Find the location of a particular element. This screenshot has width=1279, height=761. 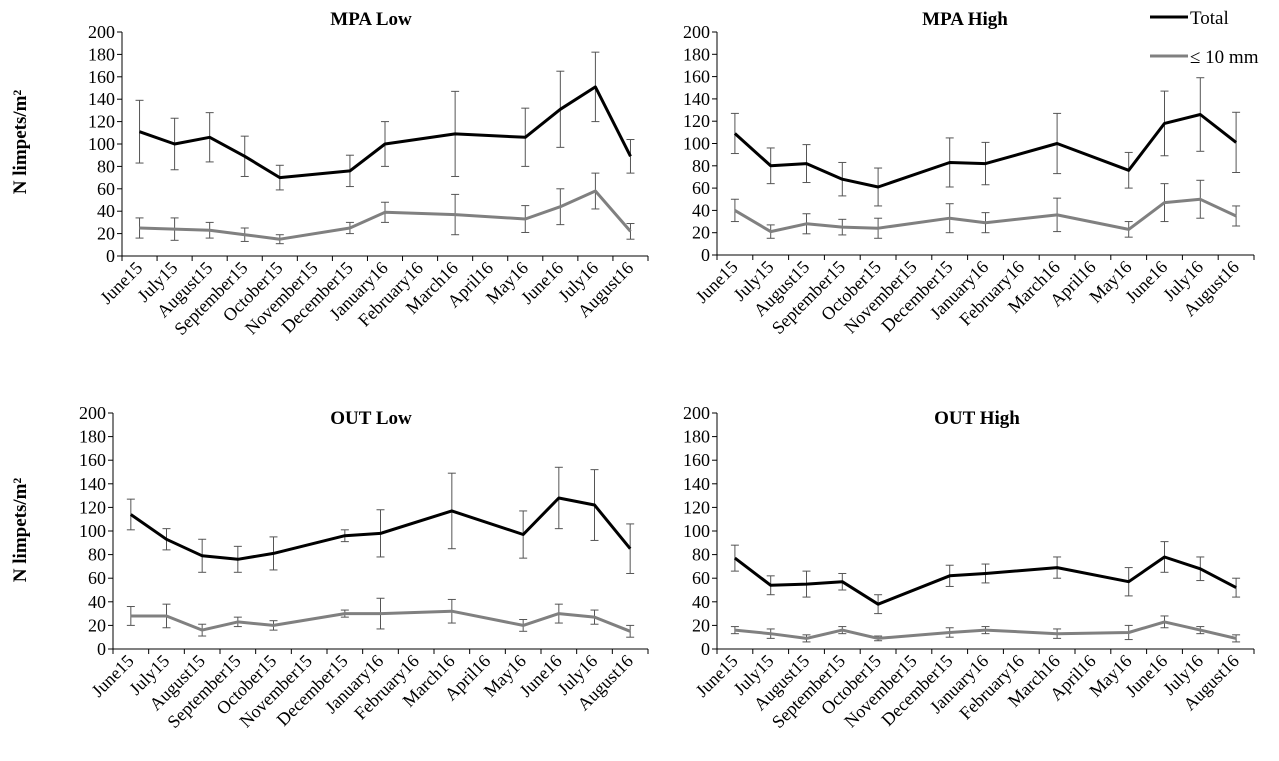

chart-title: OUT Low is located at coordinates (371, 418).